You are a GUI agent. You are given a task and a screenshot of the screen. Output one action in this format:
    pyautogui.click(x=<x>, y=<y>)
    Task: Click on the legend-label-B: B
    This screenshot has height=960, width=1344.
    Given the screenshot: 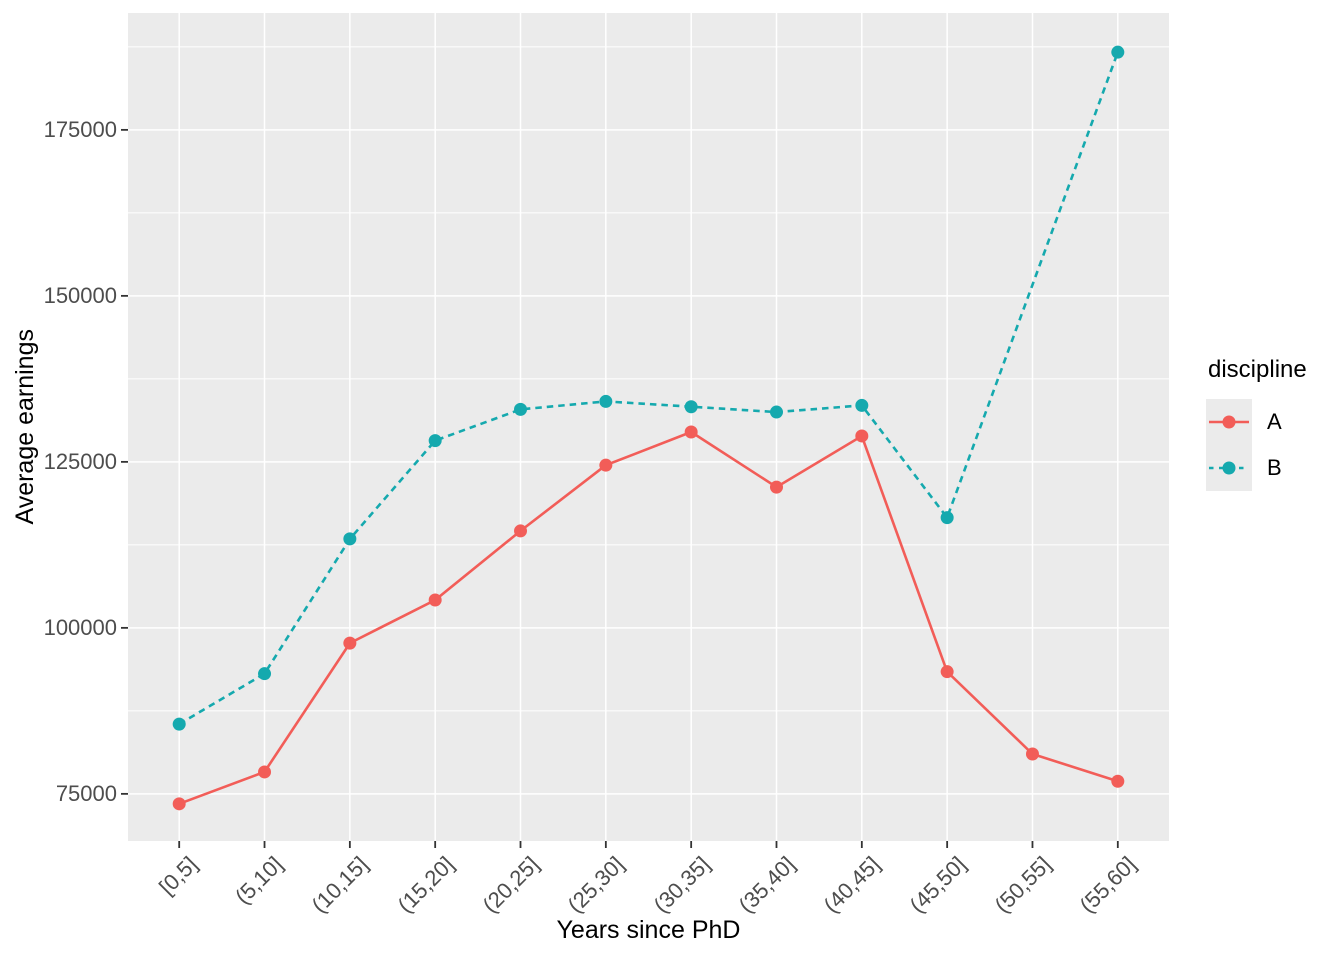 What is the action you would take?
    pyautogui.click(x=1274, y=467)
    